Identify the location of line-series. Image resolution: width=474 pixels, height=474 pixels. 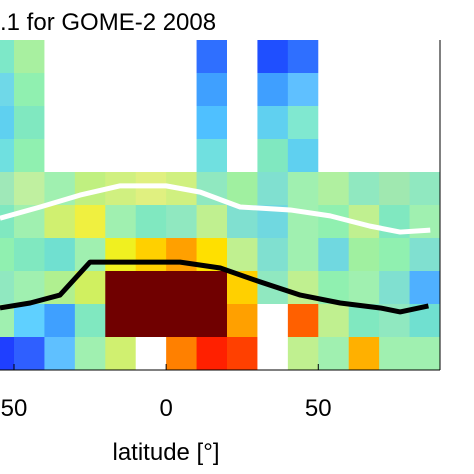
(214, 287).